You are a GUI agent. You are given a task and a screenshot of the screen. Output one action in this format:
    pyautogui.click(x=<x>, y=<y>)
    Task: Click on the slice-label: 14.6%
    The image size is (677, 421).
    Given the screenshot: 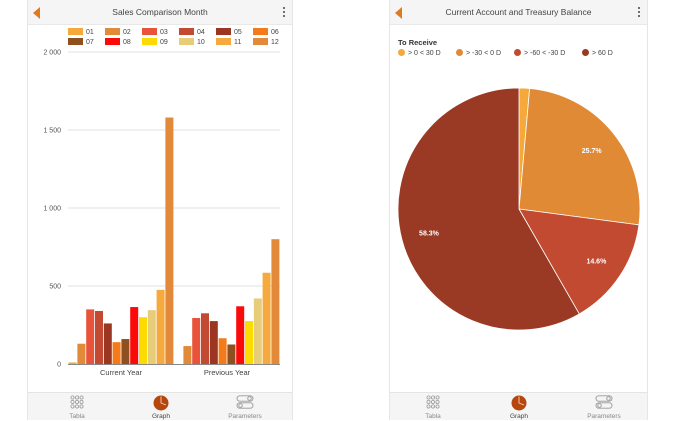 What is the action you would take?
    pyautogui.click(x=596, y=261)
    